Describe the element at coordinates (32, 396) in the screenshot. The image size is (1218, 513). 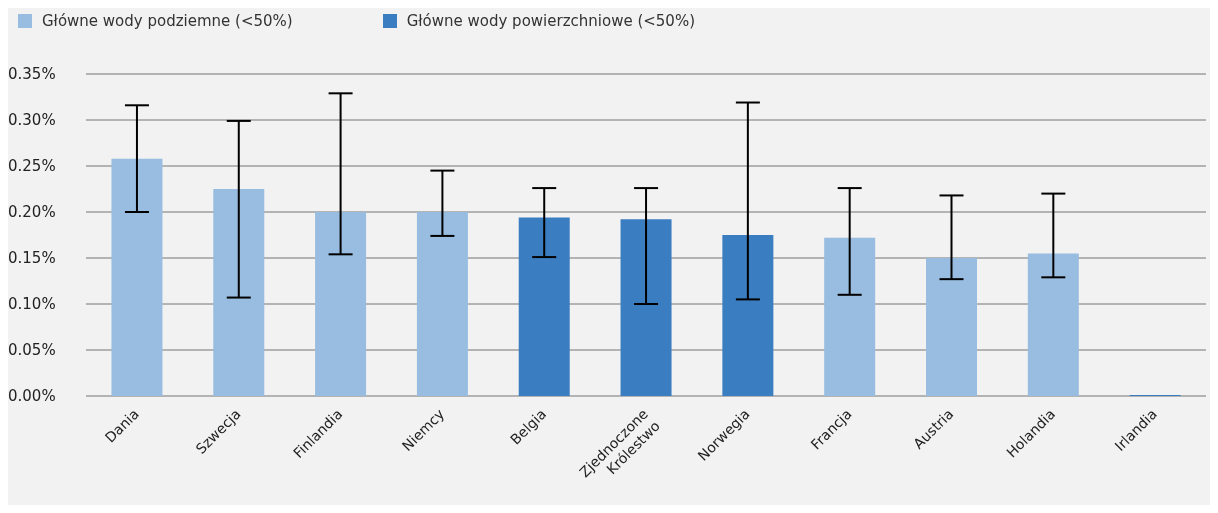
I see `y-tick-label: 0.00%` at that location.